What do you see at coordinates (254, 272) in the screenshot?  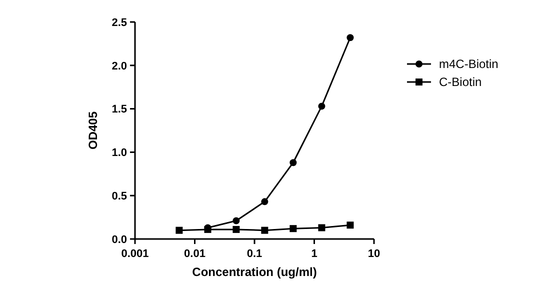 I see `x-axis-title: Concentration (ug/ml)` at bounding box center [254, 272].